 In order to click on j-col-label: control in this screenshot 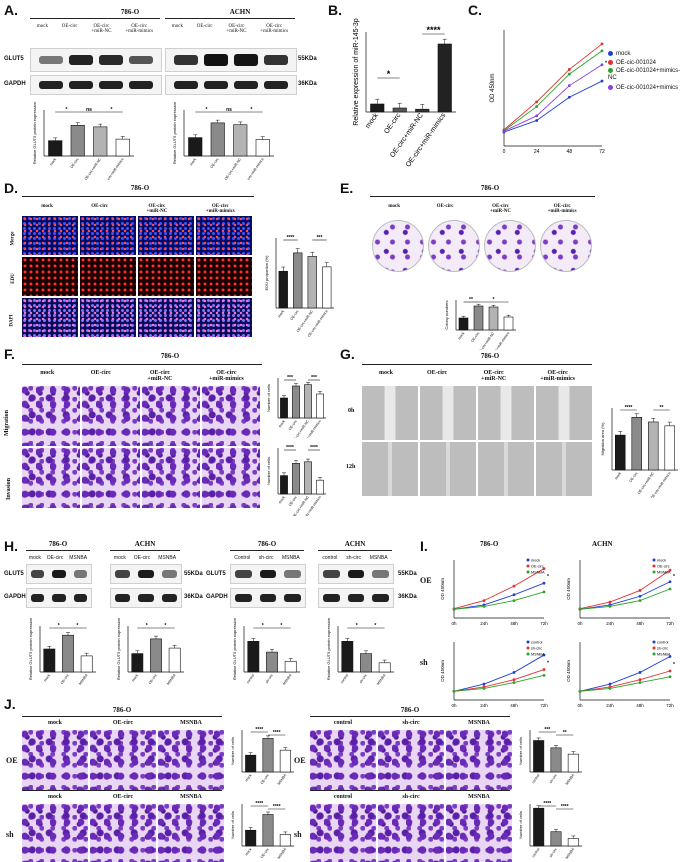, I will do `click(343, 797)`.